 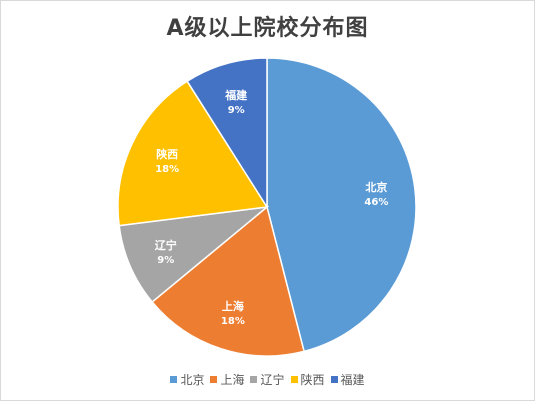 I want to click on legend-item: 陕西, so click(x=307, y=379).